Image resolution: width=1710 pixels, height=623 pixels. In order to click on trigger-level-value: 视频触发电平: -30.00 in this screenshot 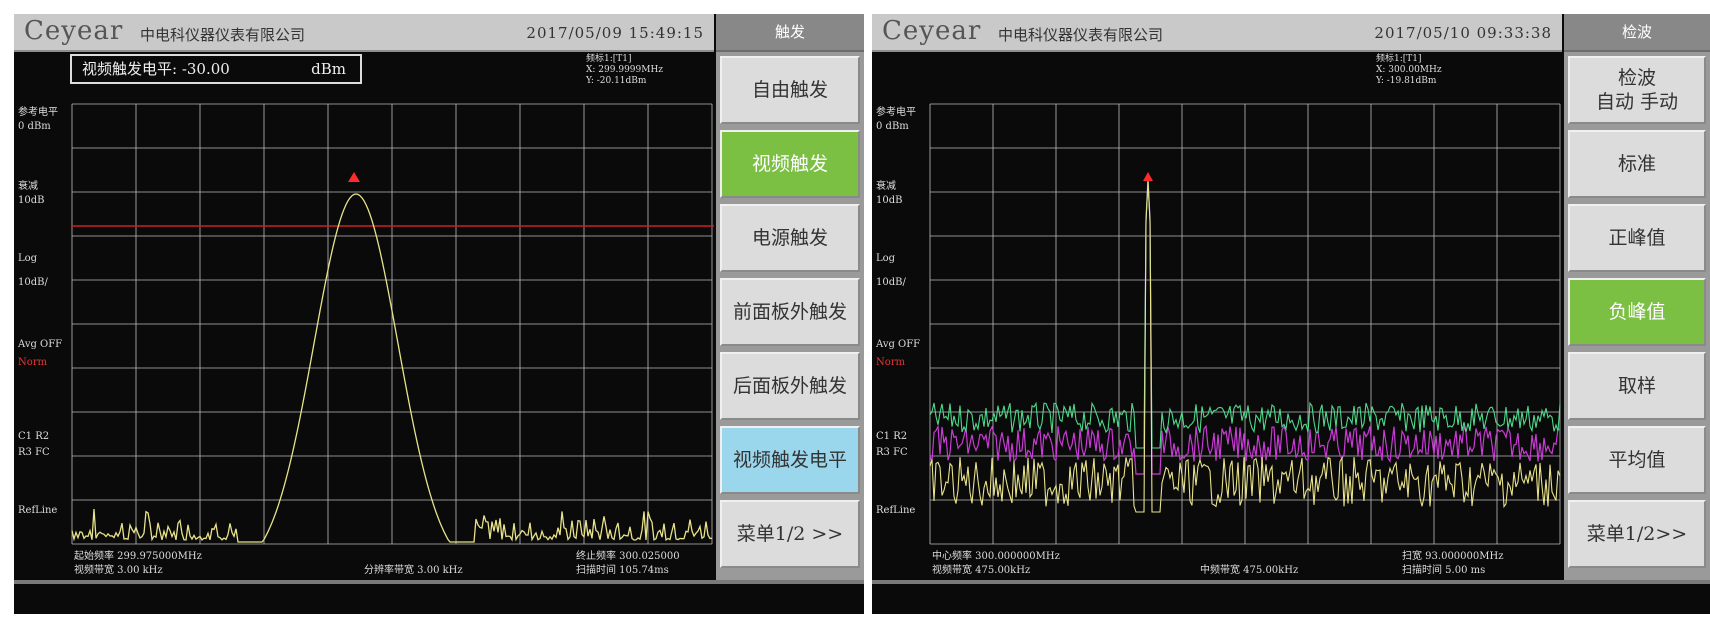, I will do `click(156, 69)`.